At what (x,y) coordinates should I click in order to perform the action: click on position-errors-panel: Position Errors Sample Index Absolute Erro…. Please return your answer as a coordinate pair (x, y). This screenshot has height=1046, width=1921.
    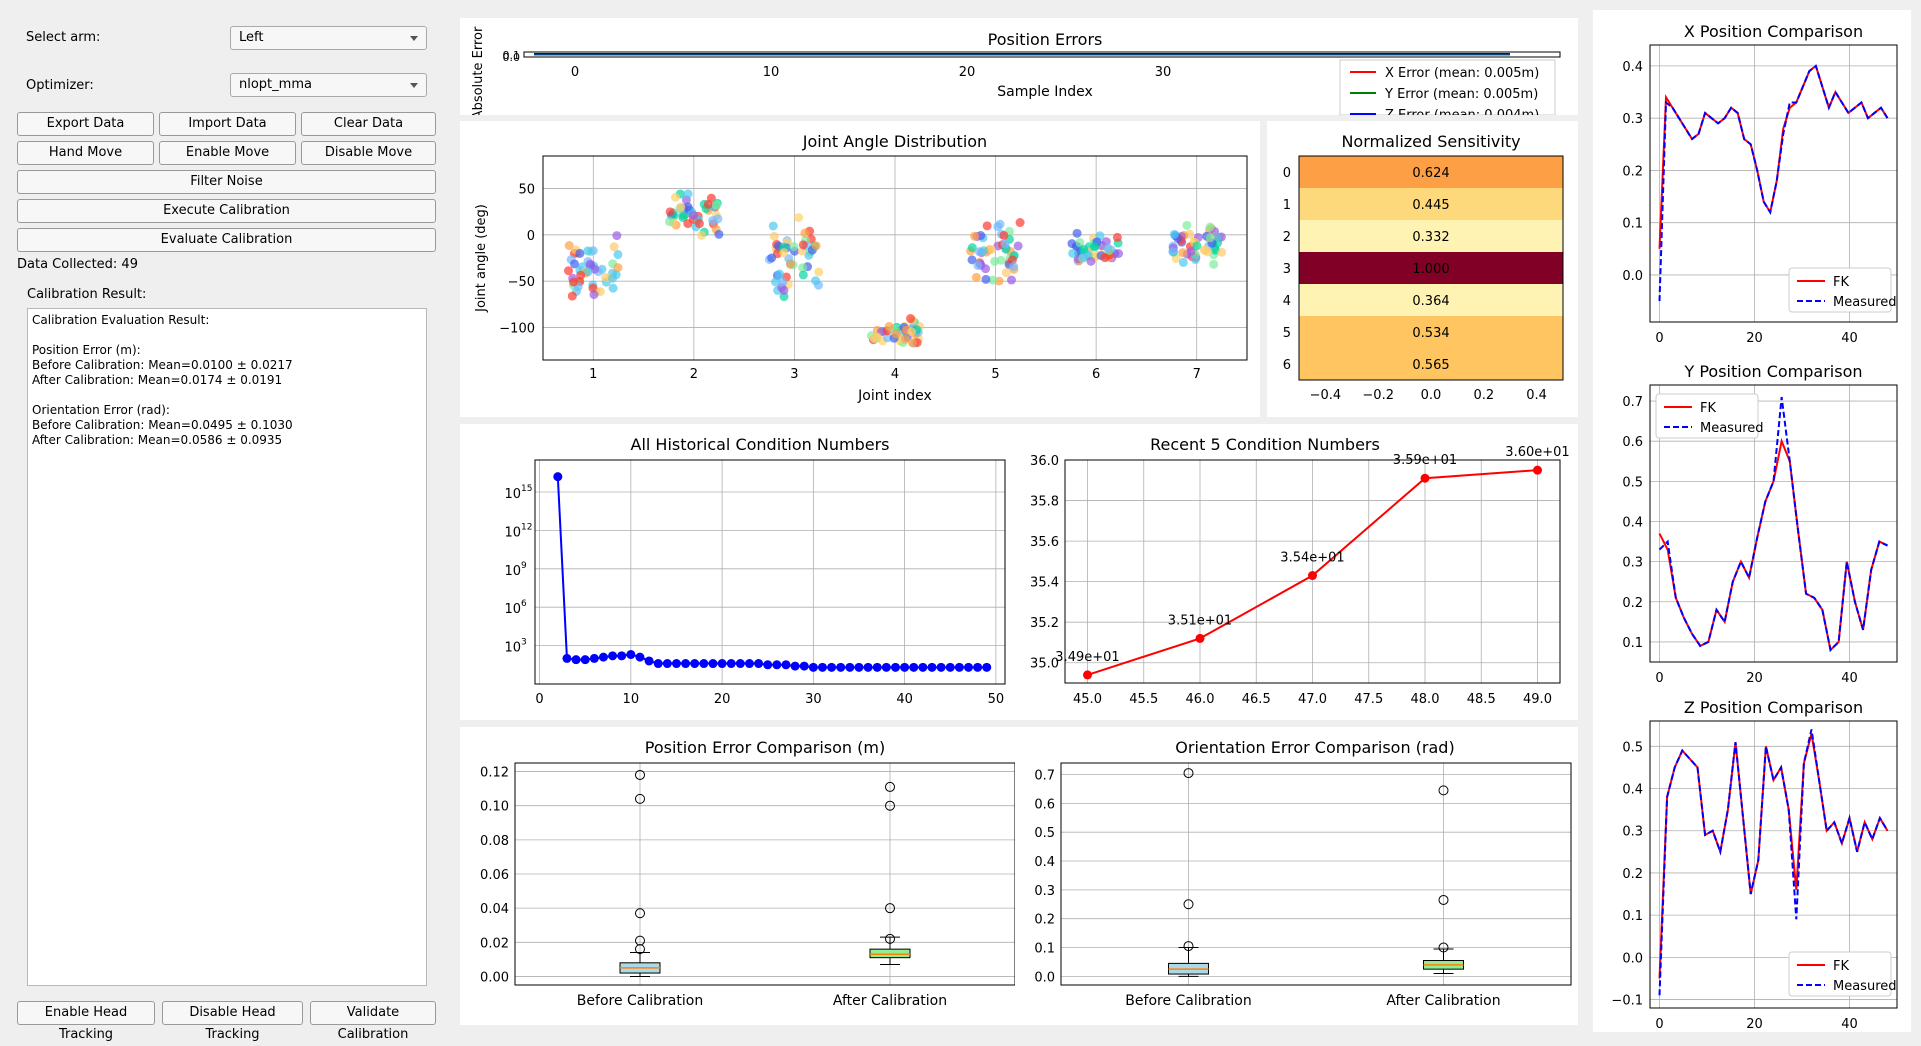
    Looking at the image, I should click on (1019, 70).